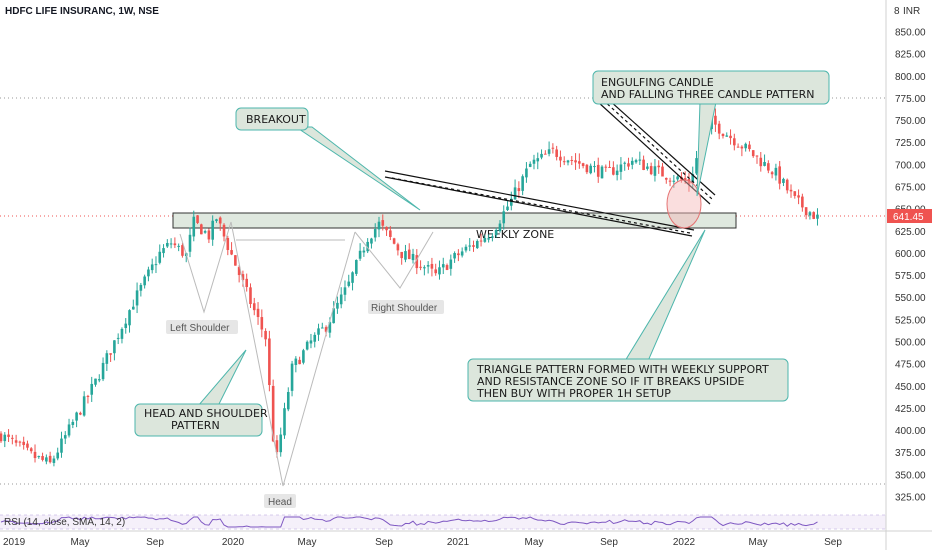 This screenshot has height=550, width=932. I want to click on callout-head-shoulder: HEAD AND SHOULDER PATTERN, so click(201, 393).